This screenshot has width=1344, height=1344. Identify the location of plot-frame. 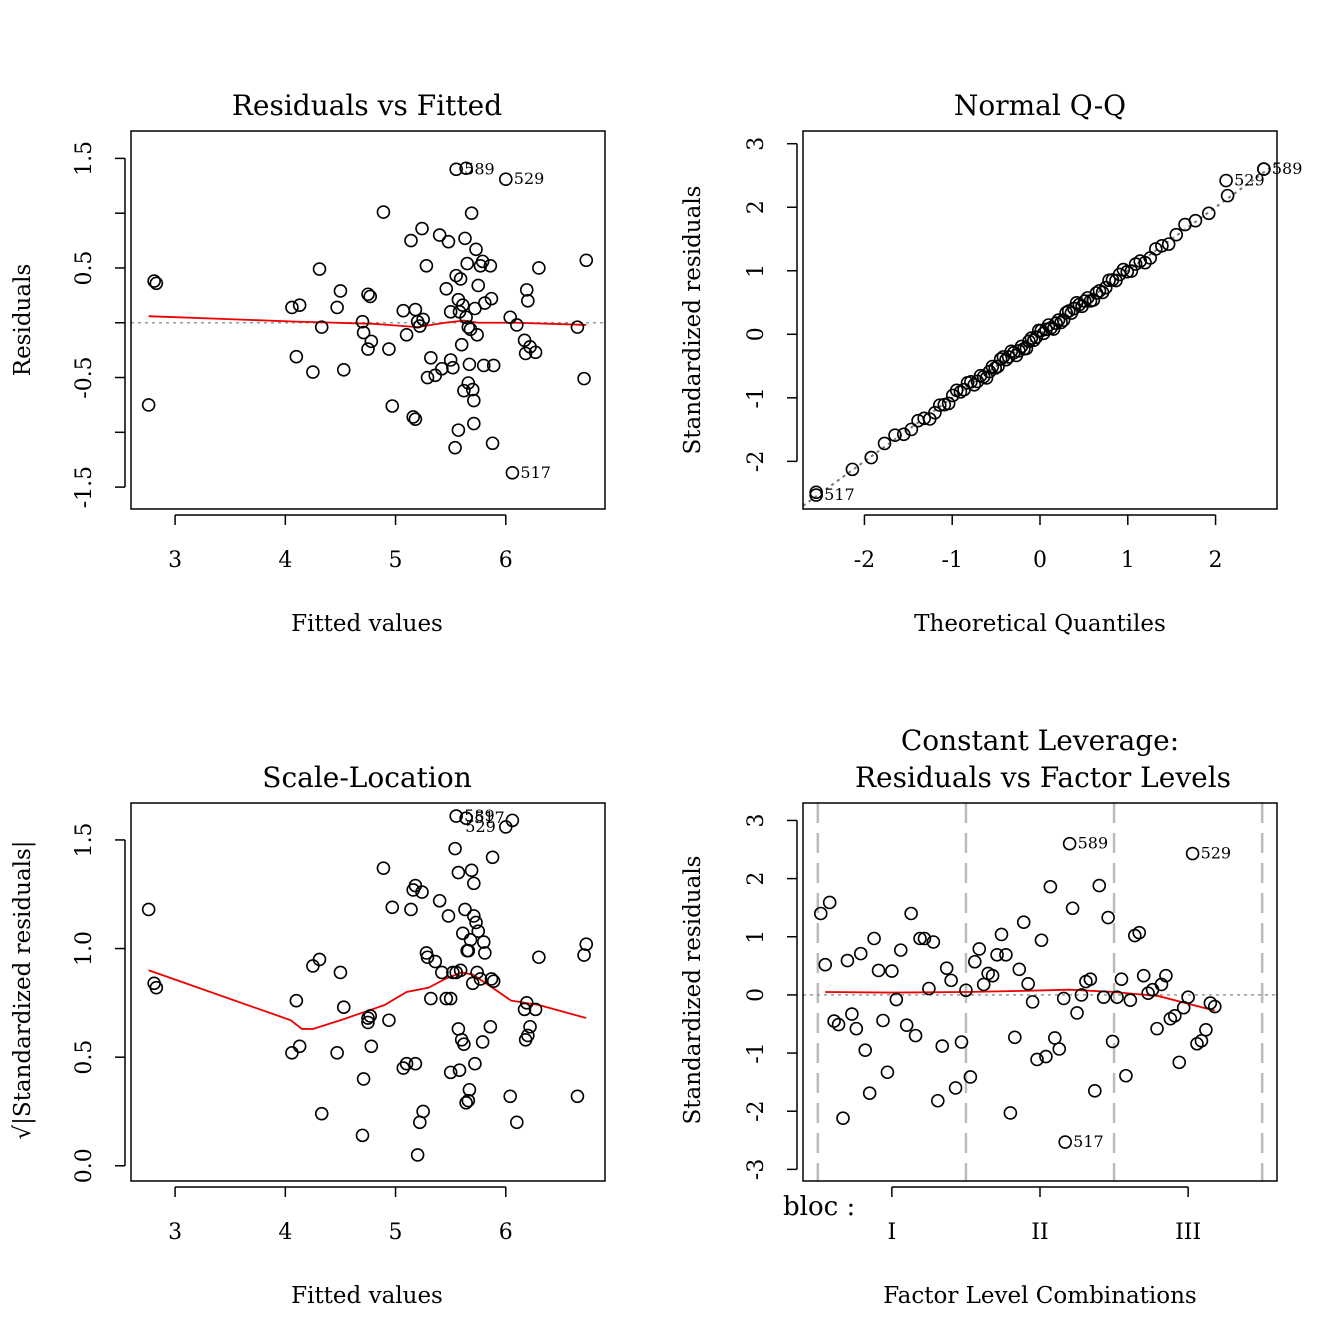
(368, 992).